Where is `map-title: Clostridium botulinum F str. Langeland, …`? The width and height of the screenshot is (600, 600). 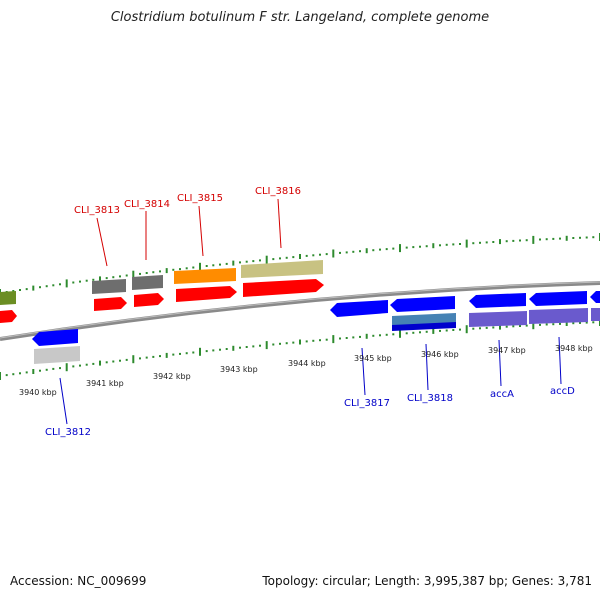 map-title: Clostridium botulinum F str. Langeland, … is located at coordinates (300, 17).